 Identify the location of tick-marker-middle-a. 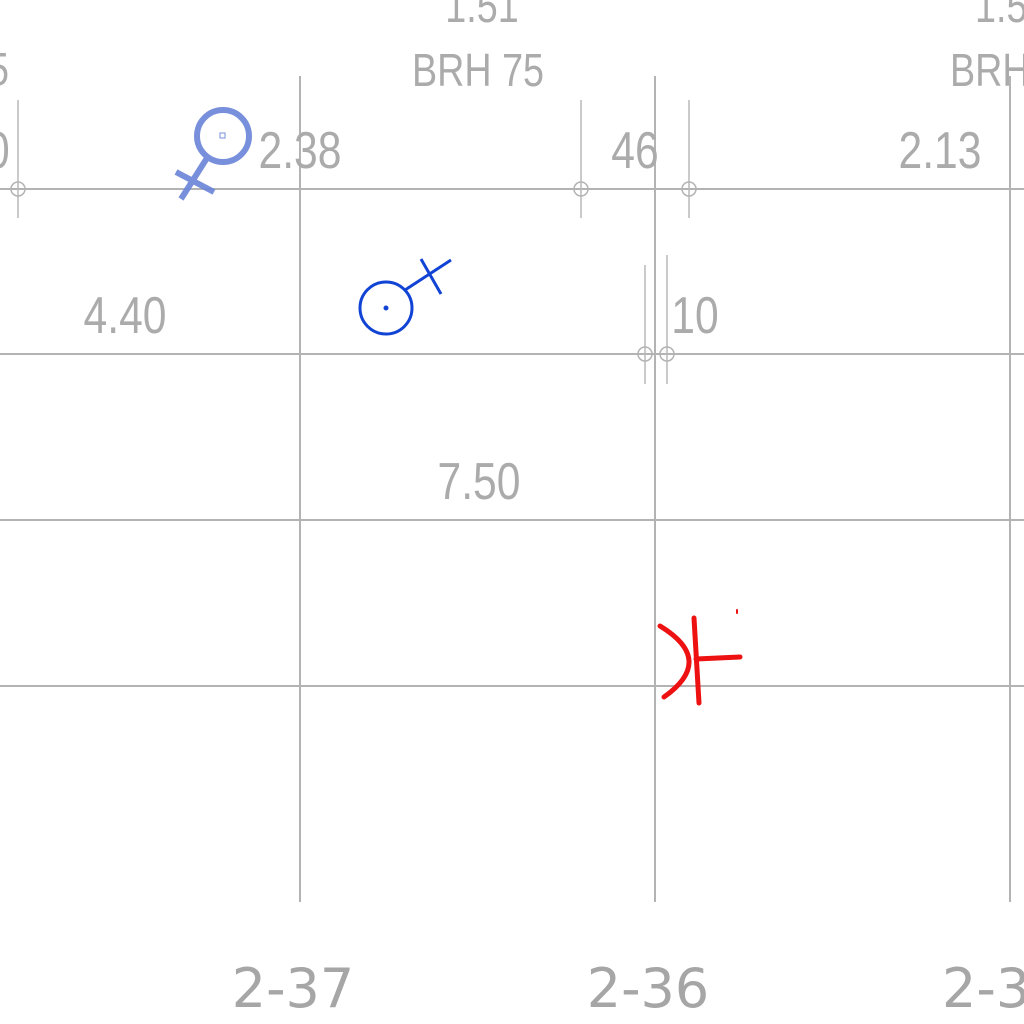
(645, 354).